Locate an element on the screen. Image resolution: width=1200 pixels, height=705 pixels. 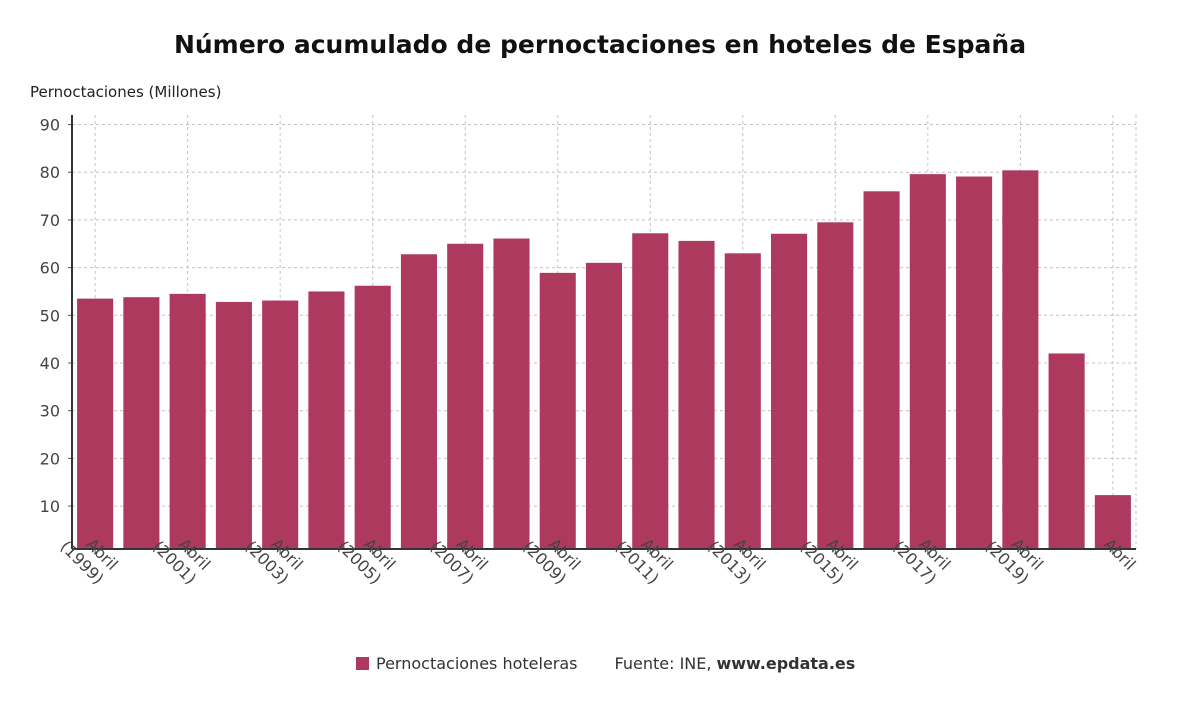
source-prefix: Fuente: INE, is located at coordinates (663, 663).